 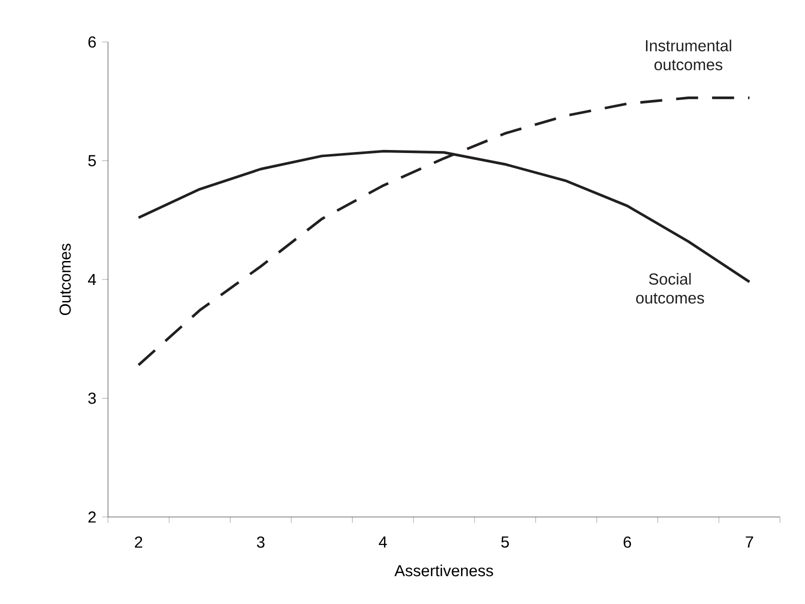 I want to click on x-tick-label: 7, so click(x=750, y=542).